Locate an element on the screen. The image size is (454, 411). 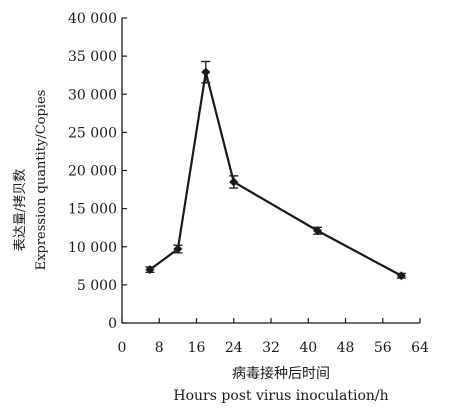
x-axis-label-english: Hours post virus inoculation/h is located at coordinates (280, 396).